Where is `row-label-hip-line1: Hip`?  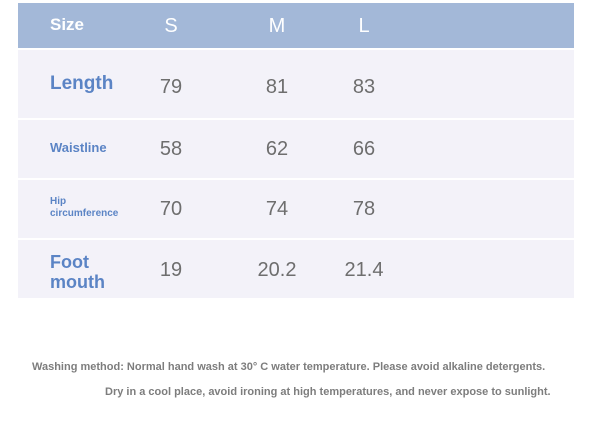 row-label-hip-line1: Hip is located at coordinates (58, 201).